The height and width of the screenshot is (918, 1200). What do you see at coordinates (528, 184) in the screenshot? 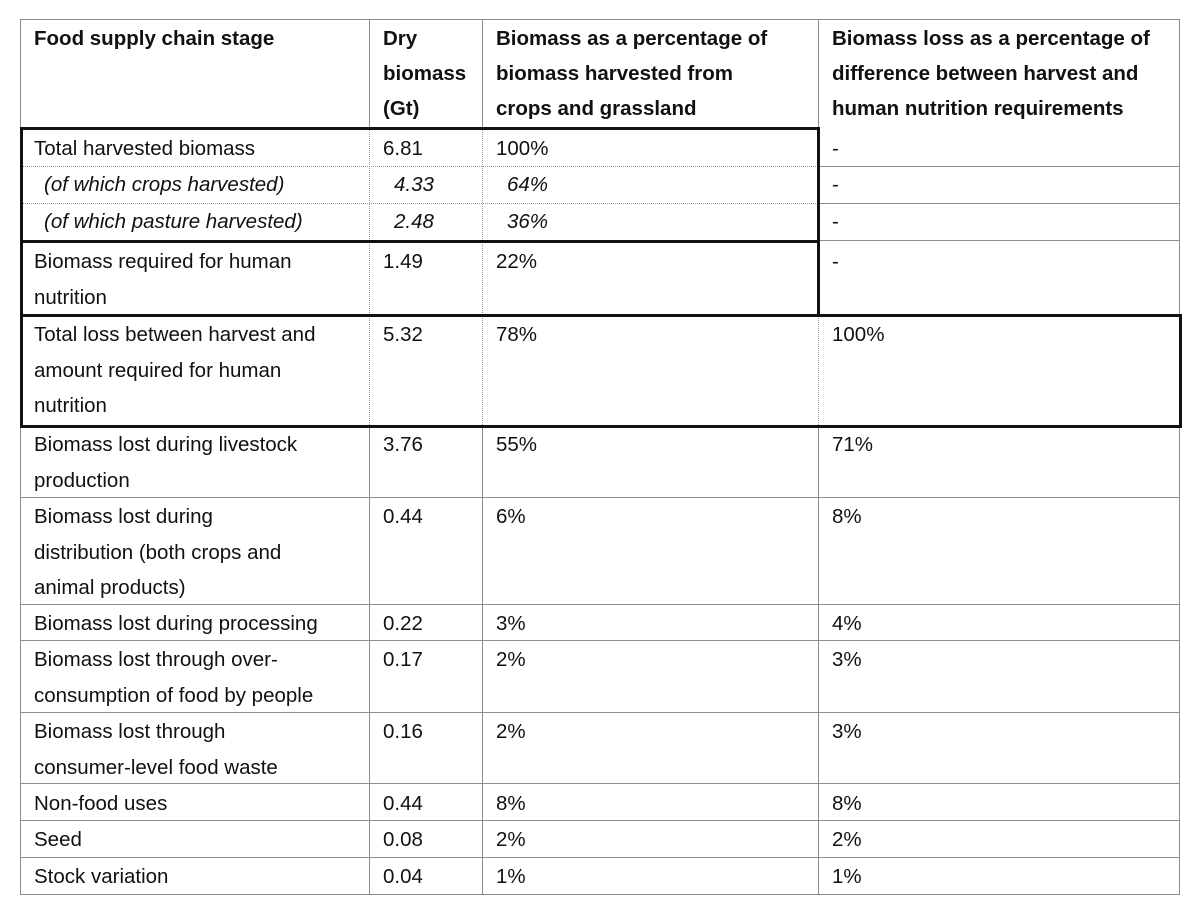
I see `cell-pct-harvested: 64%` at bounding box center [528, 184].